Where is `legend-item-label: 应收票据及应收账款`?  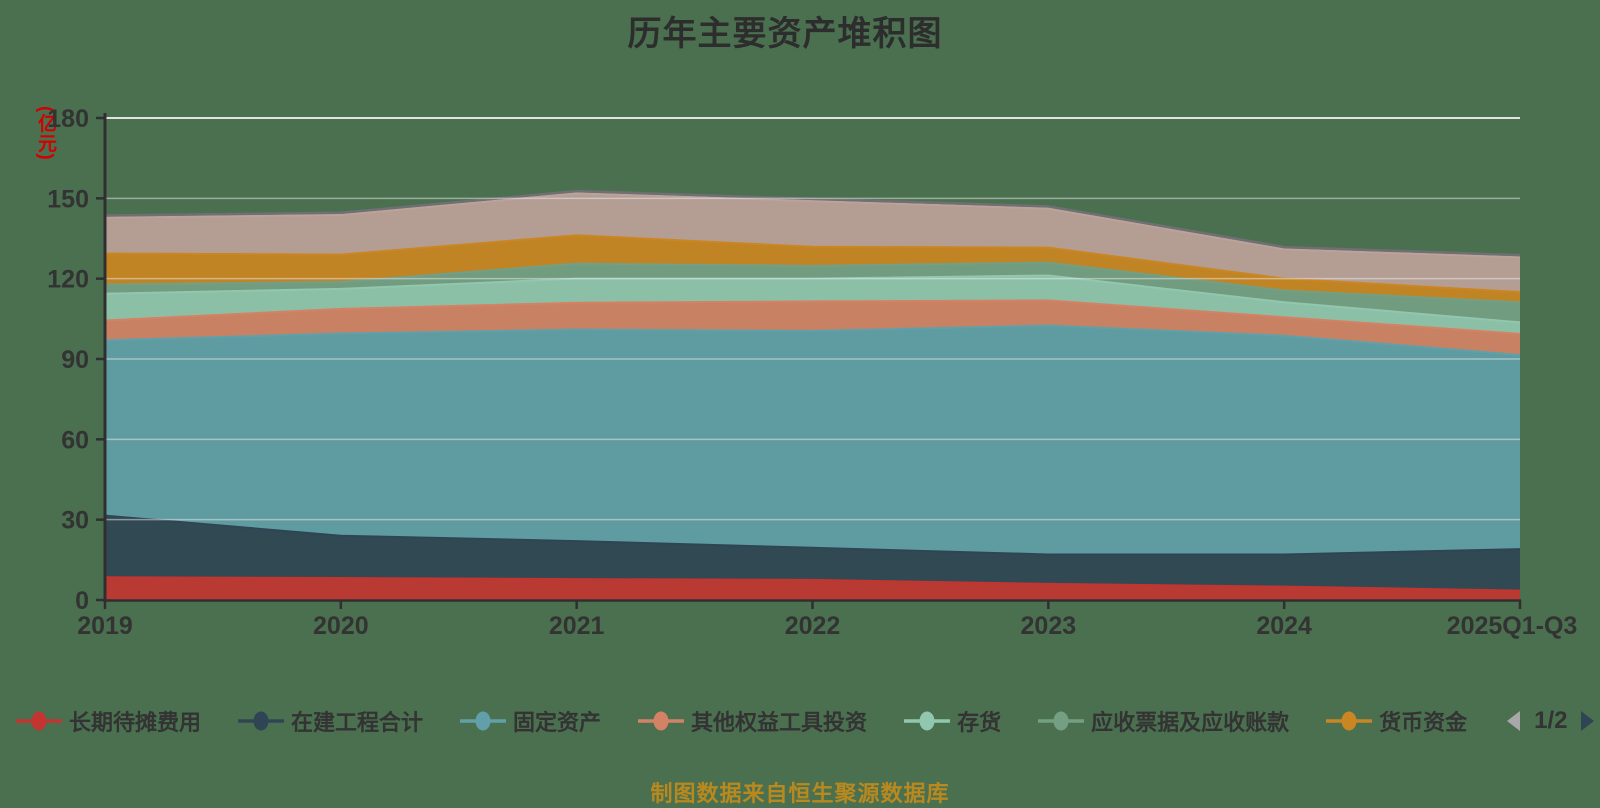 legend-item-label: 应收票据及应收账款 is located at coordinates (1190, 722).